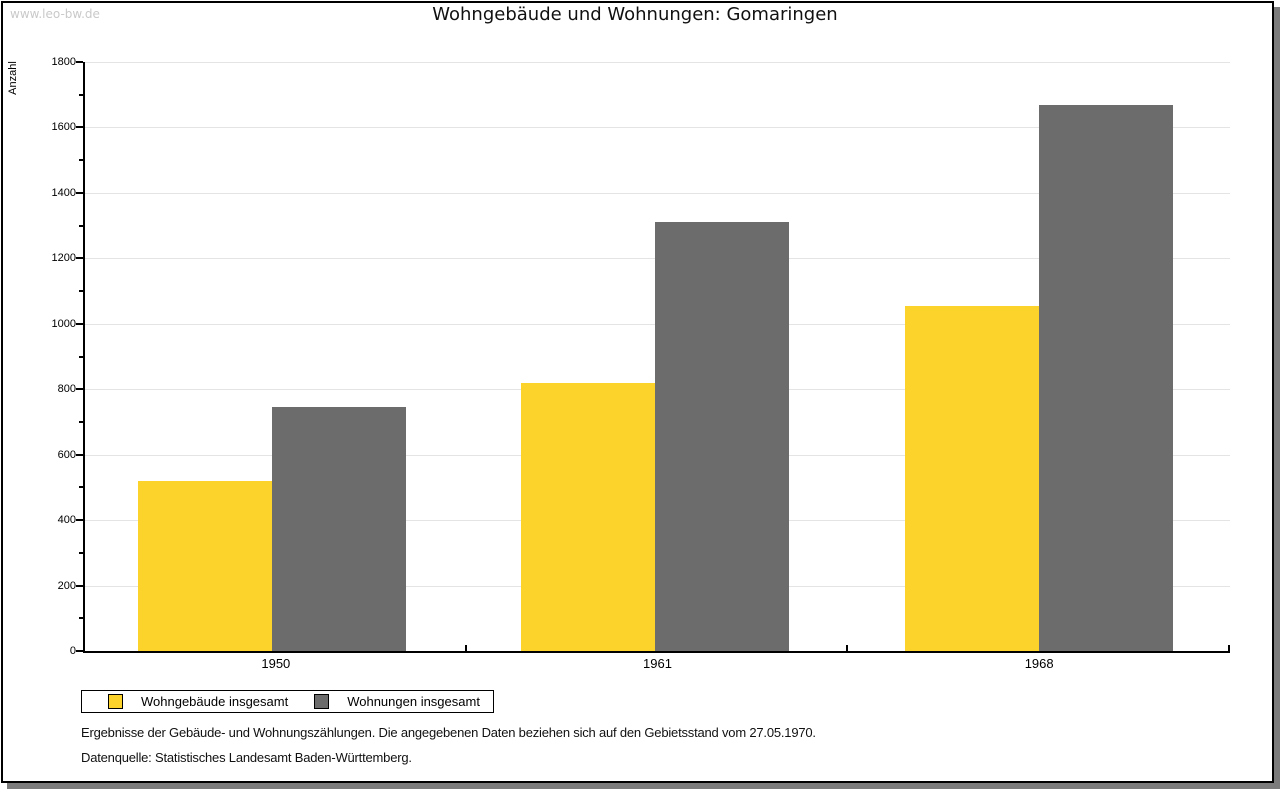  What do you see at coordinates (276, 663) in the screenshot?
I see `x-tick-label: 1950` at bounding box center [276, 663].